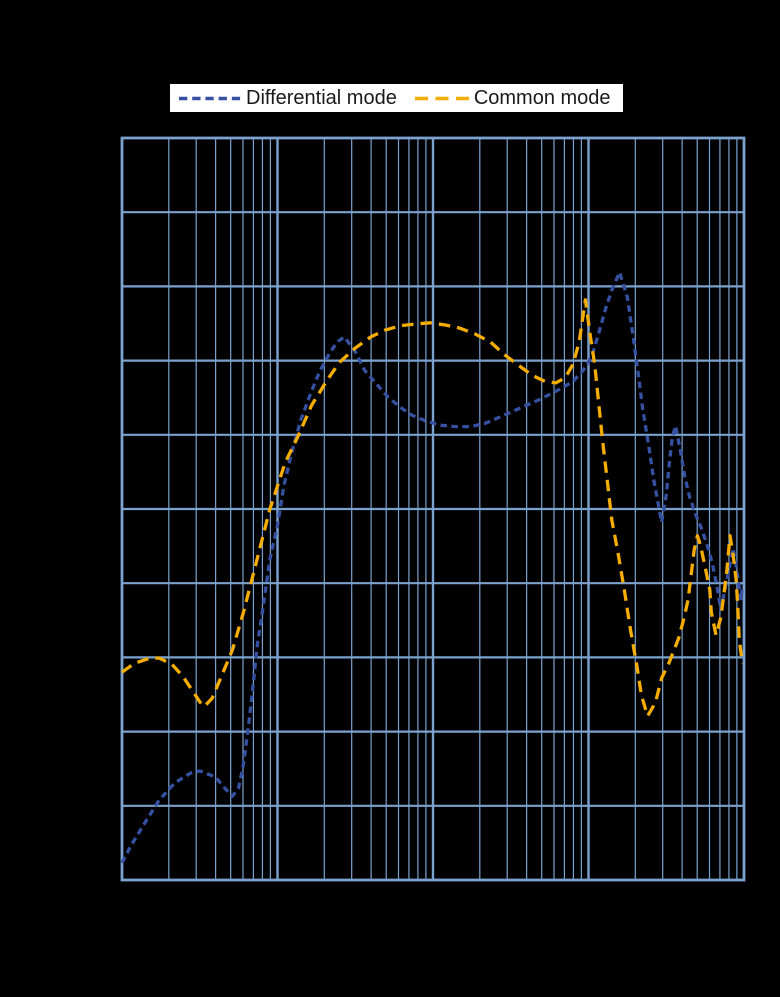 The image size is (780, 997). Describe the element at coordinates (321, 98) in the screenshot. I see `legend-label-differential-mode: Differential mode` at that location.